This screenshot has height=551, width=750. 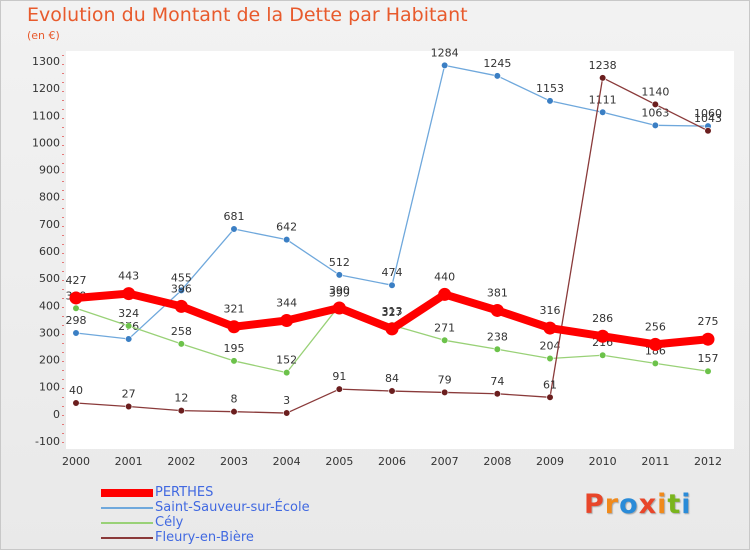 I want to click on x-tick-label: 2006, so click(x=392, y=461).